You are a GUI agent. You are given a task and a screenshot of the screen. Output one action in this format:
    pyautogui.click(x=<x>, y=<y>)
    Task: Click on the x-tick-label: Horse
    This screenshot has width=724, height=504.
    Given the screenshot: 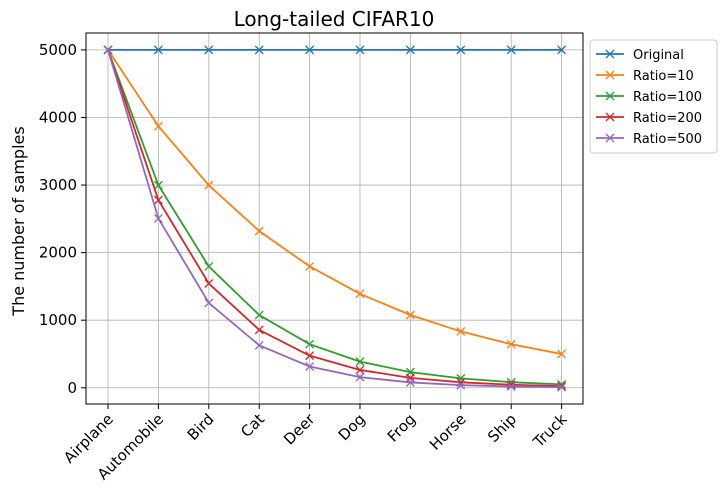 What is the action you would take?
    pyautogui.click(x=448, y=432)
    